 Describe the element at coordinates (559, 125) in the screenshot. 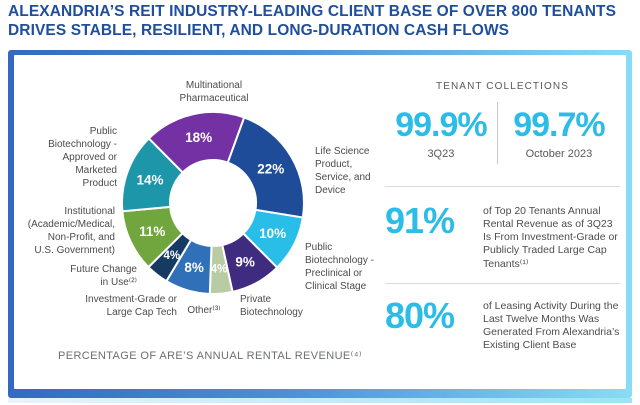

I see `collection-value: 99.7%` at that location.